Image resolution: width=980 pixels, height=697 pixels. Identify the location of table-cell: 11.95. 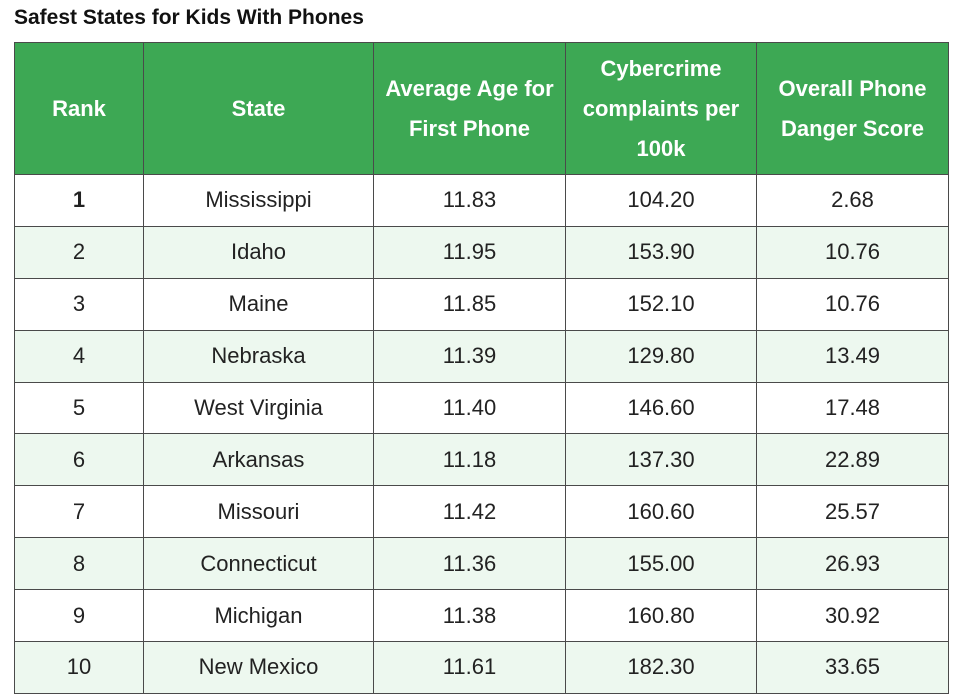
(469, 252).